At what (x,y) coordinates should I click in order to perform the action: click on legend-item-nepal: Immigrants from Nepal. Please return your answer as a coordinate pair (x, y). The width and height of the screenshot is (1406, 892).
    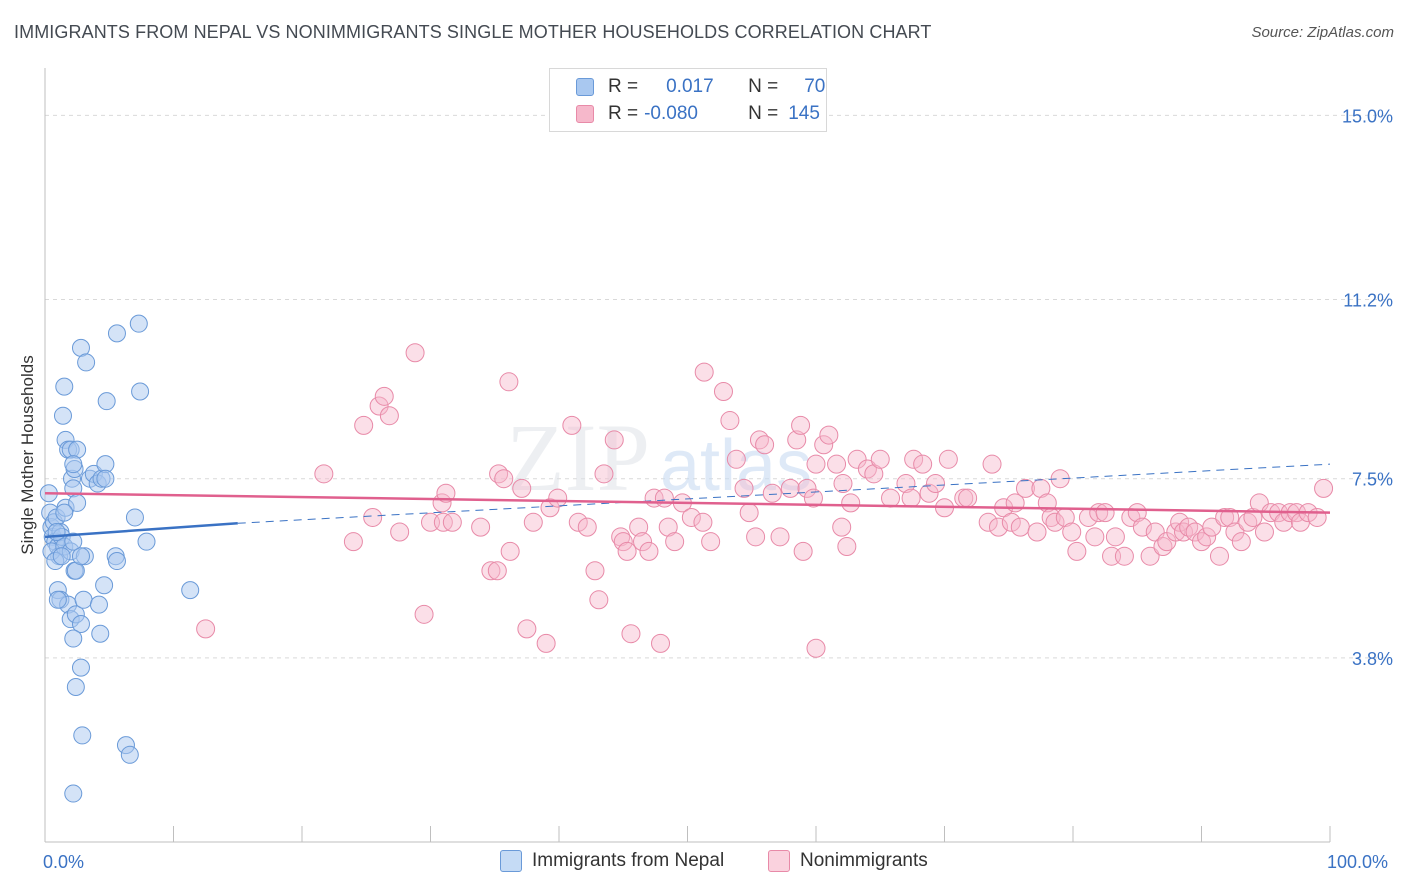
    Looking at the image, I should click on (612, 861).